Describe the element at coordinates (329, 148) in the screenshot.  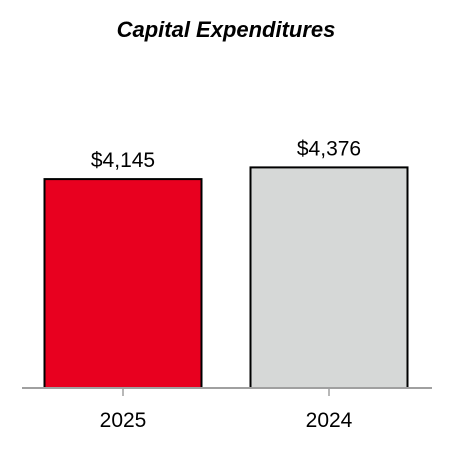
I see `data-label-2024: $4,376` at that location.